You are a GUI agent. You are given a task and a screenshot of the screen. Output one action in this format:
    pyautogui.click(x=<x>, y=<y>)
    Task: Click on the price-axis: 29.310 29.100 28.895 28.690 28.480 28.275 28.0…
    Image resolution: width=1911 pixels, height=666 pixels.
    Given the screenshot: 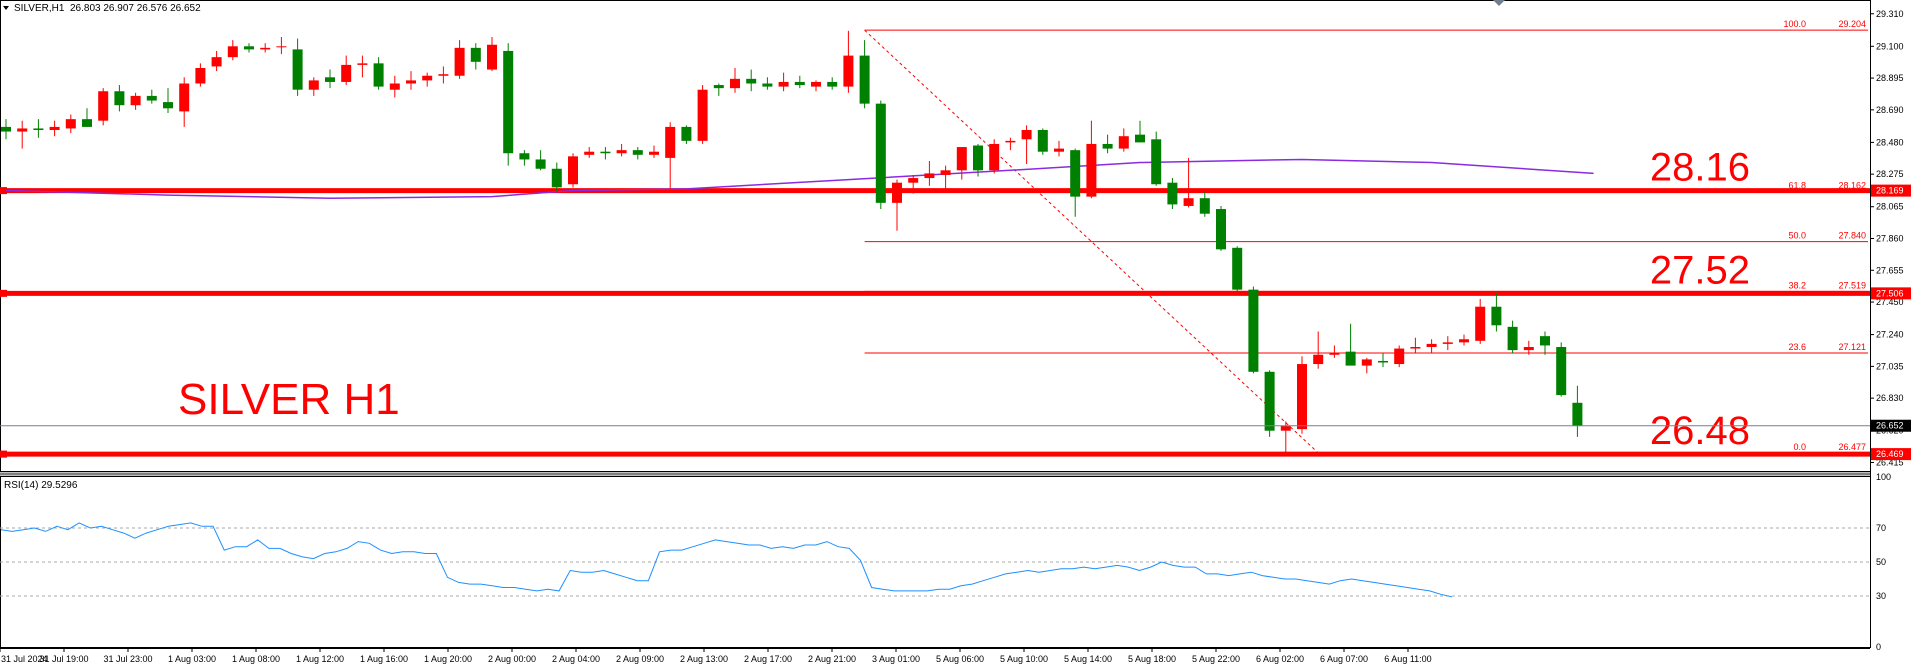 What is the action you would take?
    pyautogui.click(x=1890, y=238)
    